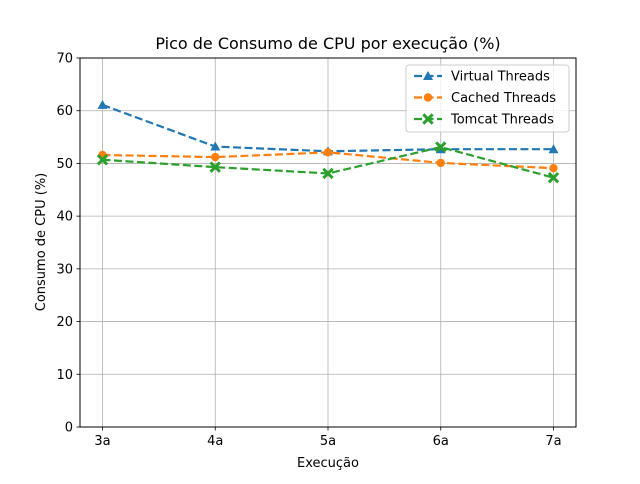 The width and height of the screenshot is (640, 484). What do you see at coordinates (215, 441) in the screenshot?
I see `x-tick-label: 4a` at bounding box center [215, 441].